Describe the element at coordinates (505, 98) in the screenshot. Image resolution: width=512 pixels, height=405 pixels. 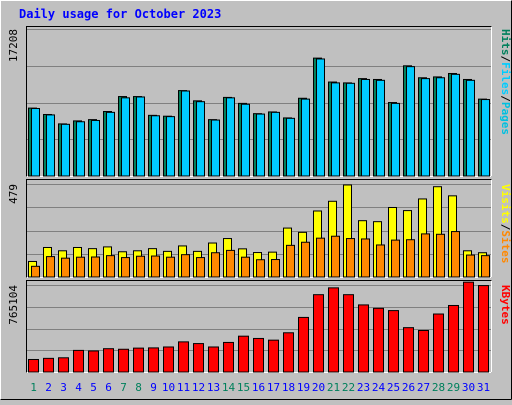
I see `legend-entry: /` at that location.